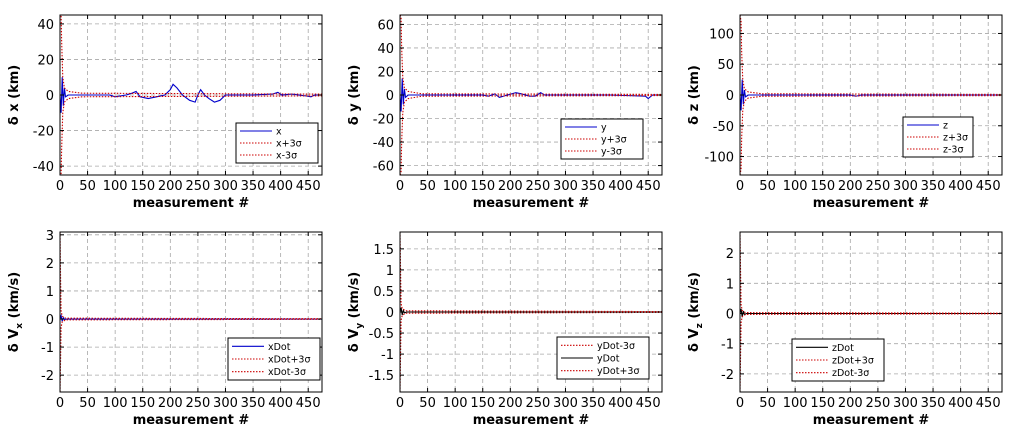 This screenshot has width=1024, height=445. Describe the element at coordinates (277, 143) in the screenshot. I see `legend: xx+3σx-3σ` at that location.